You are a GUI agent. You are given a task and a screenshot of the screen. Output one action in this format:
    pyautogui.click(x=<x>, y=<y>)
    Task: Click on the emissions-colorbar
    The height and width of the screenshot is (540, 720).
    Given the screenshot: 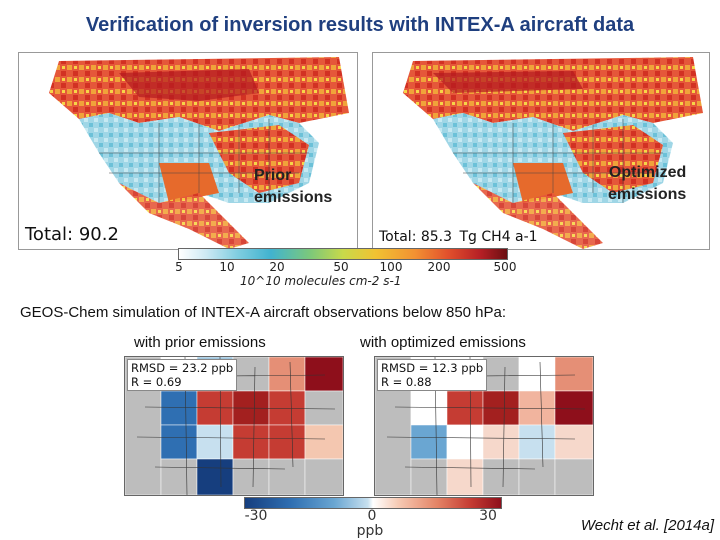 What is the action you would take?
    pyautogui.click(x=343, y=254)
    